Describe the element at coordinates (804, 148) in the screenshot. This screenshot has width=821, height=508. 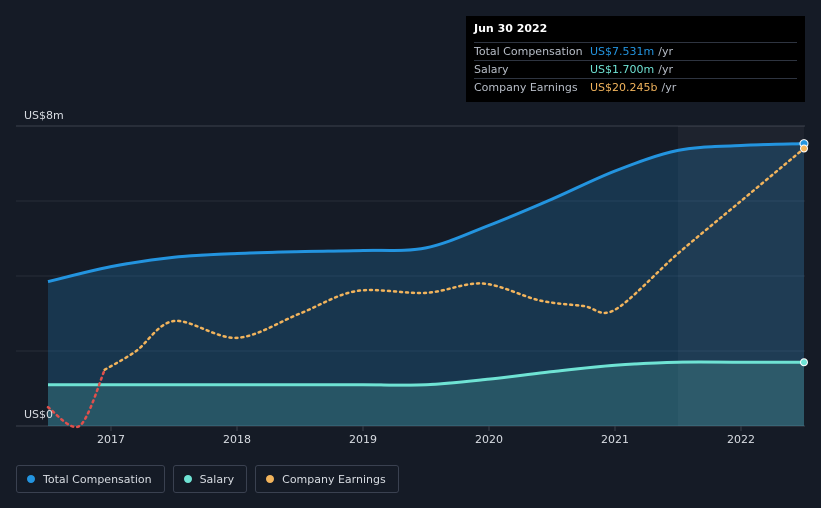
I see `company-earnings-marker` at that location.